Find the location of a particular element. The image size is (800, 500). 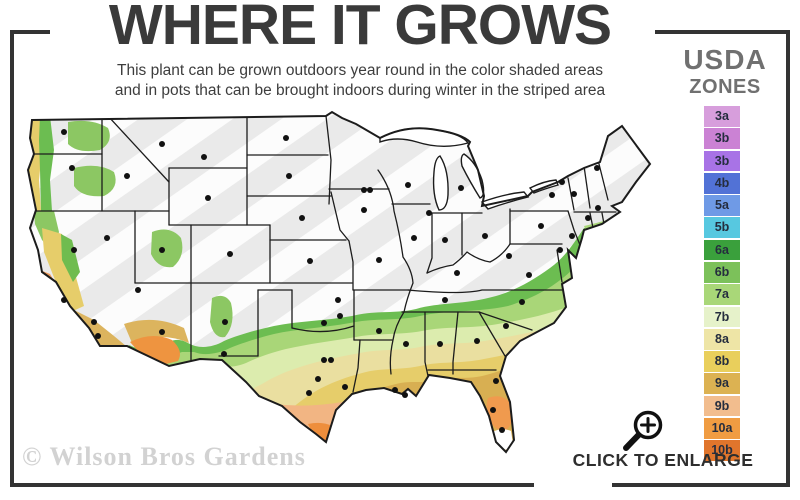

legend-zone-7b: 7b is located at coordinates (722, 317).